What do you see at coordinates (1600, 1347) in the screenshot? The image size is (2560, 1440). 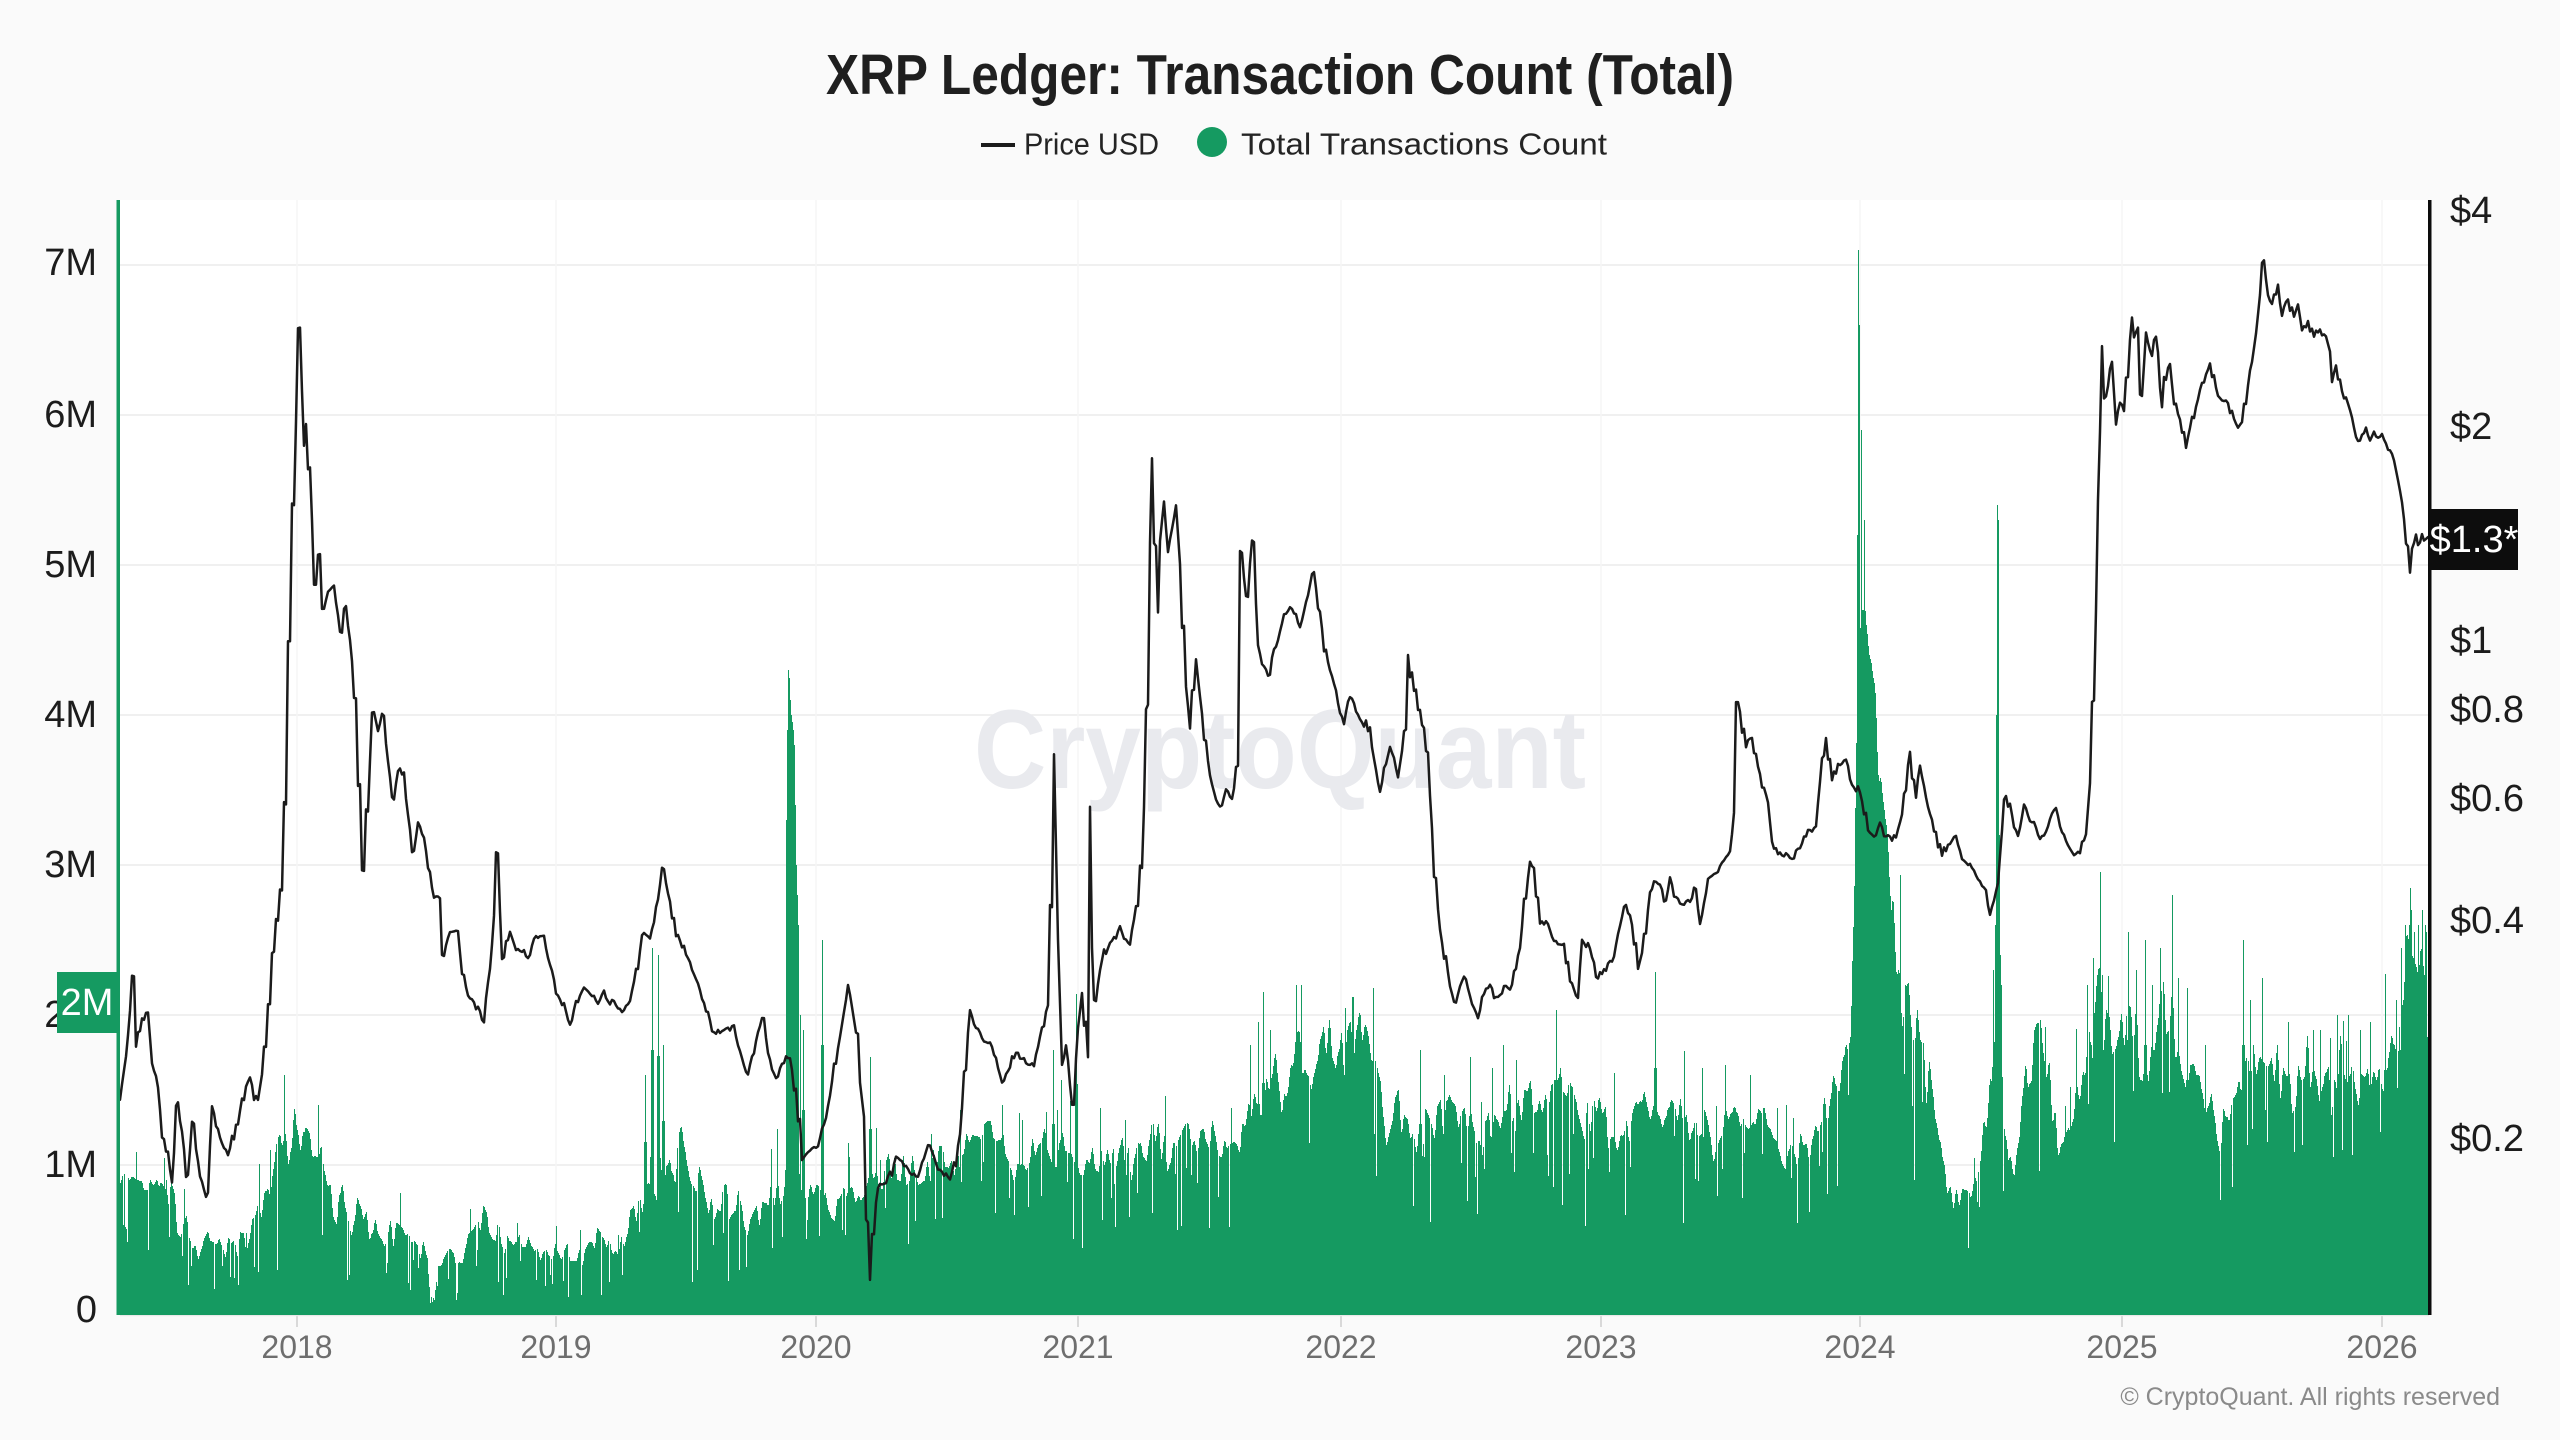 I see `svg-text: 2023` at bounding box center [1600, 1347].